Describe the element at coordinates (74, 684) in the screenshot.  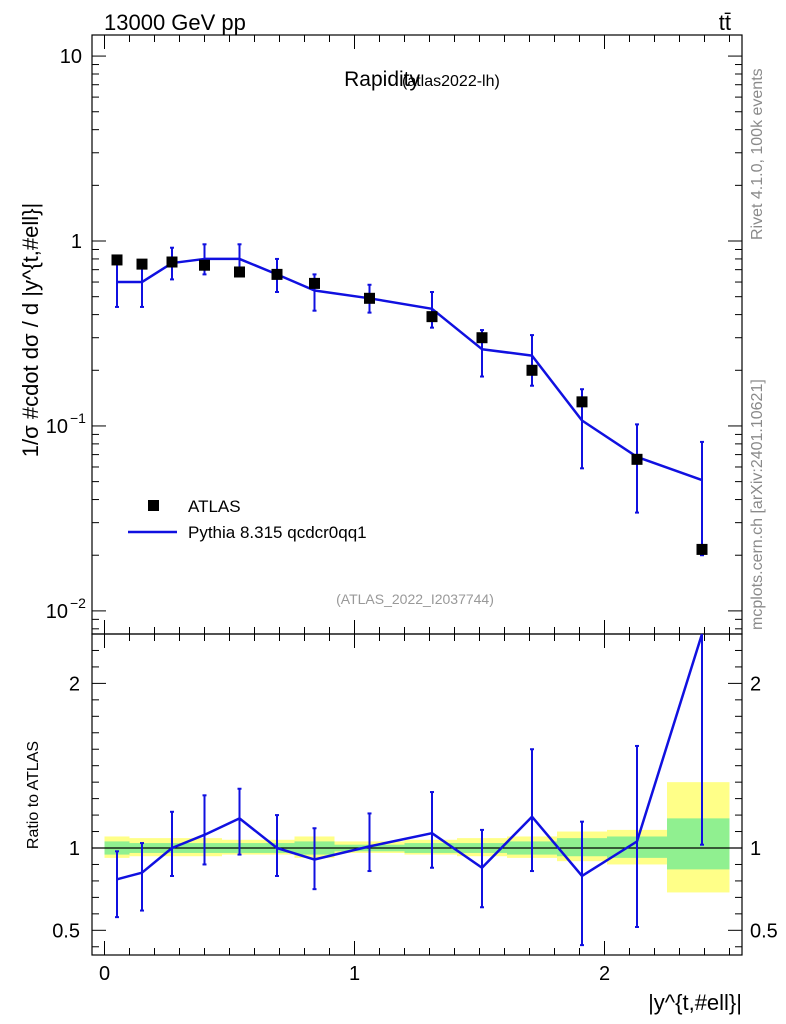
I see `ratio-y-tick-label: 2` at that location.